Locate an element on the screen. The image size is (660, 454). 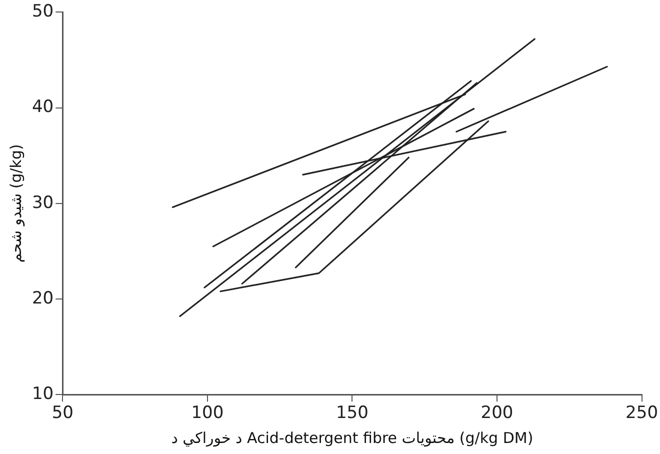
y-tick-label: 10 is located at coordinates (43, 394).